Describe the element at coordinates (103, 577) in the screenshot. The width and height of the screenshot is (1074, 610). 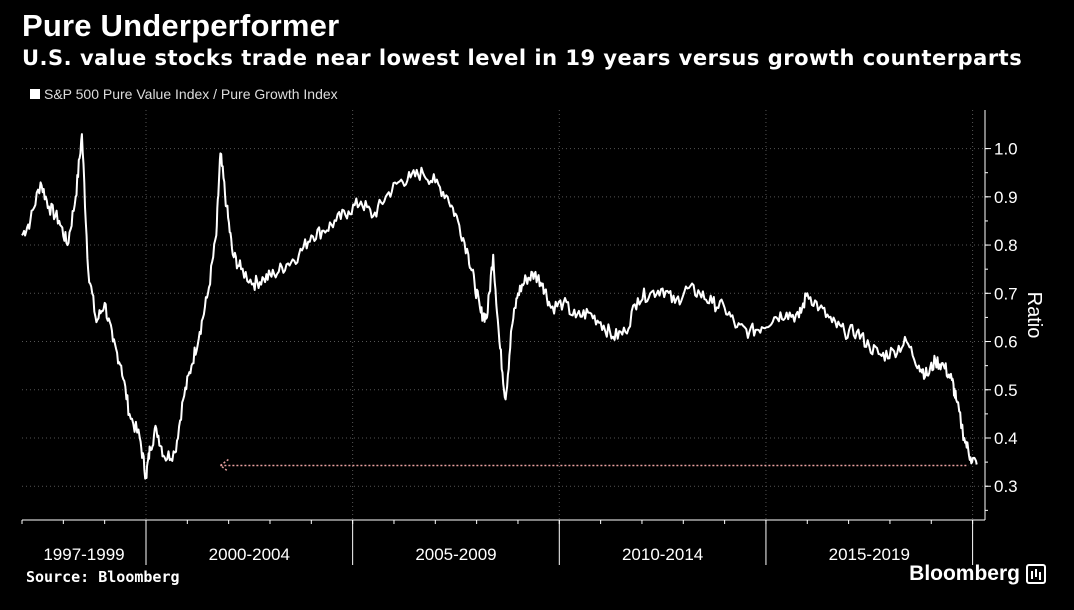
I see `source-note: Source: Bloomberg` at that location.